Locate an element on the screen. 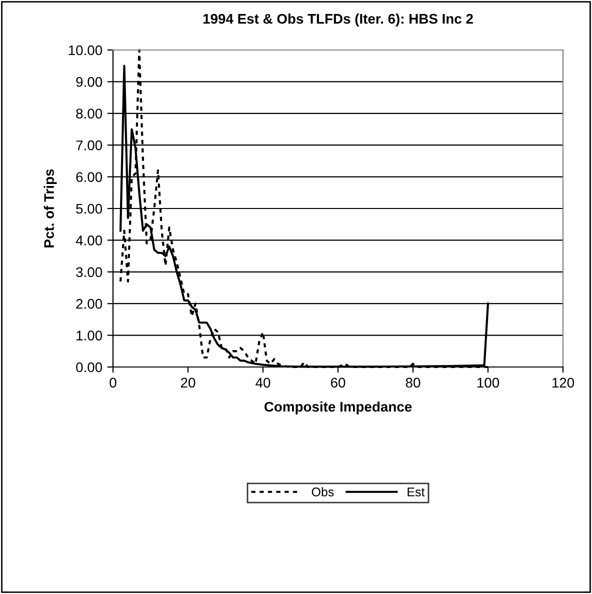 This screenshot has width=592, height=594. y-tick-label: 5.00 is located at coordinates (89, 209).